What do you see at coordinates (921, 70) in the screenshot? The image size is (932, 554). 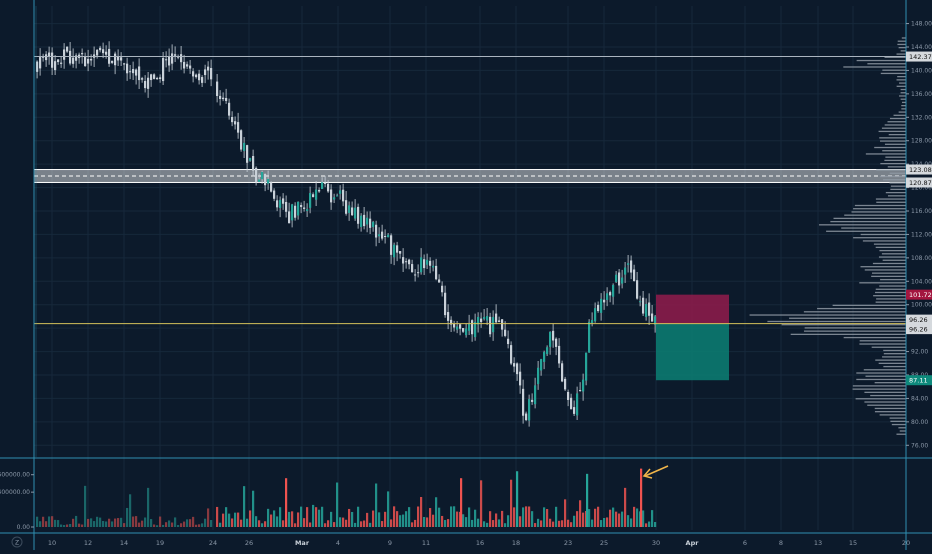 I see `price-tick-label: 140.00` at bounding box center [921, 70].